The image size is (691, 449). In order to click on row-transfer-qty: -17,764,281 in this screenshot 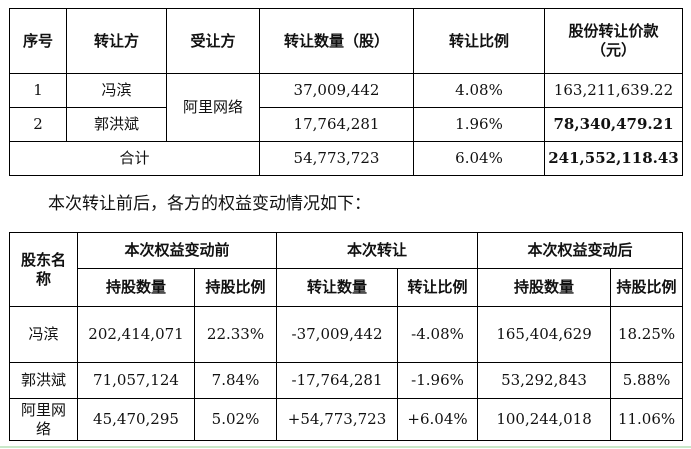, I will do `click(337, 380)`.